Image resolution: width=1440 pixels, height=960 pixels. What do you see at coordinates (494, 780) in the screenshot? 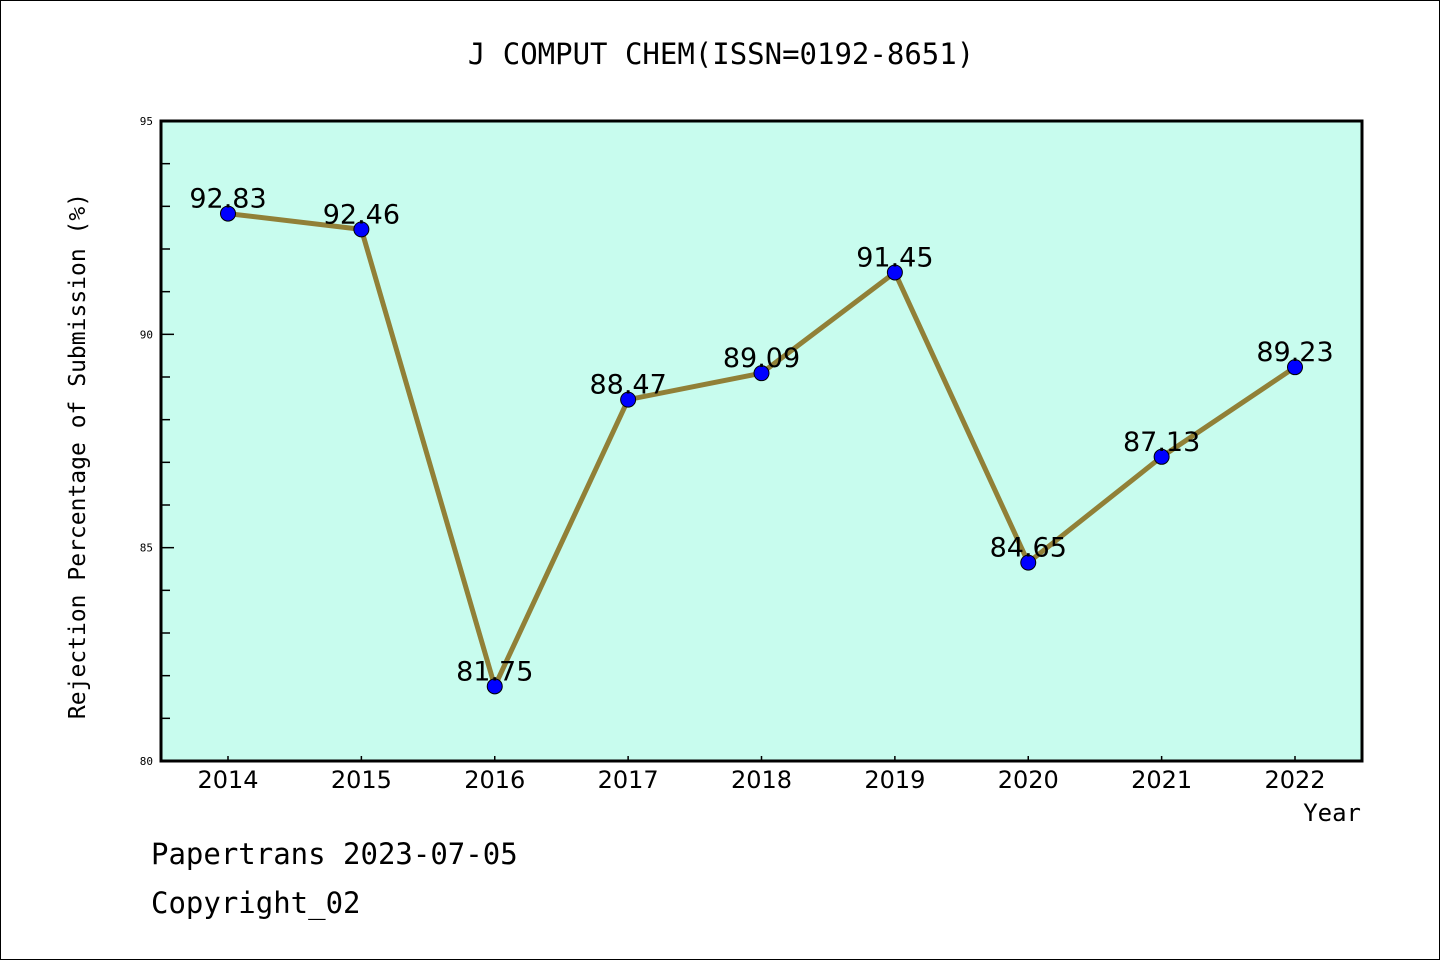
I see `x-tick-label: 2016` at bounding box center [494, 780].